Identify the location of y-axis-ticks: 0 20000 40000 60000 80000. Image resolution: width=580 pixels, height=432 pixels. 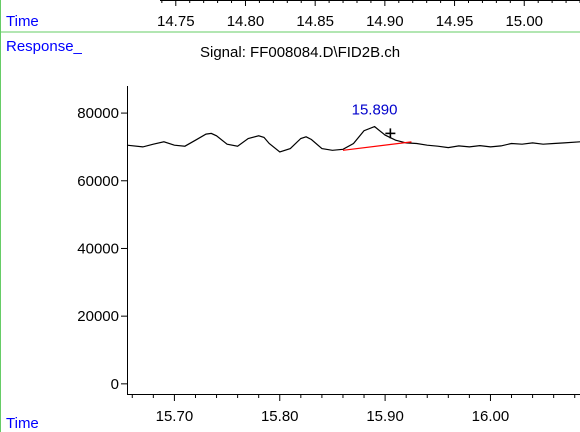
(102, 249).